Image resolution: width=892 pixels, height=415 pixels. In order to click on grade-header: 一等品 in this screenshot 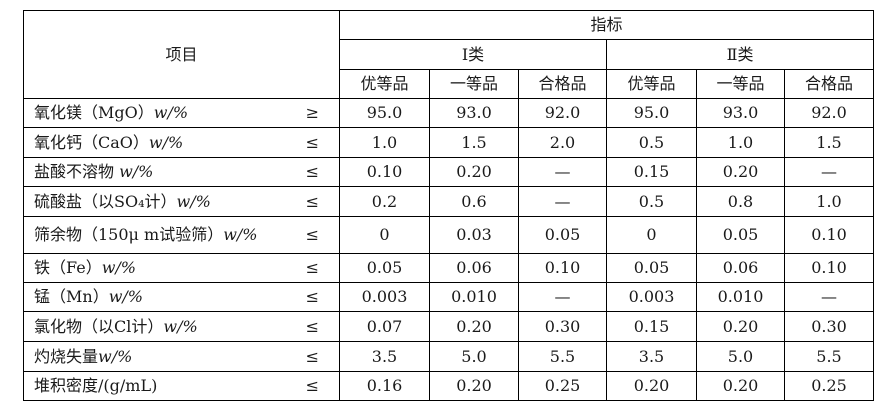, I will do `click(740, 84)`.